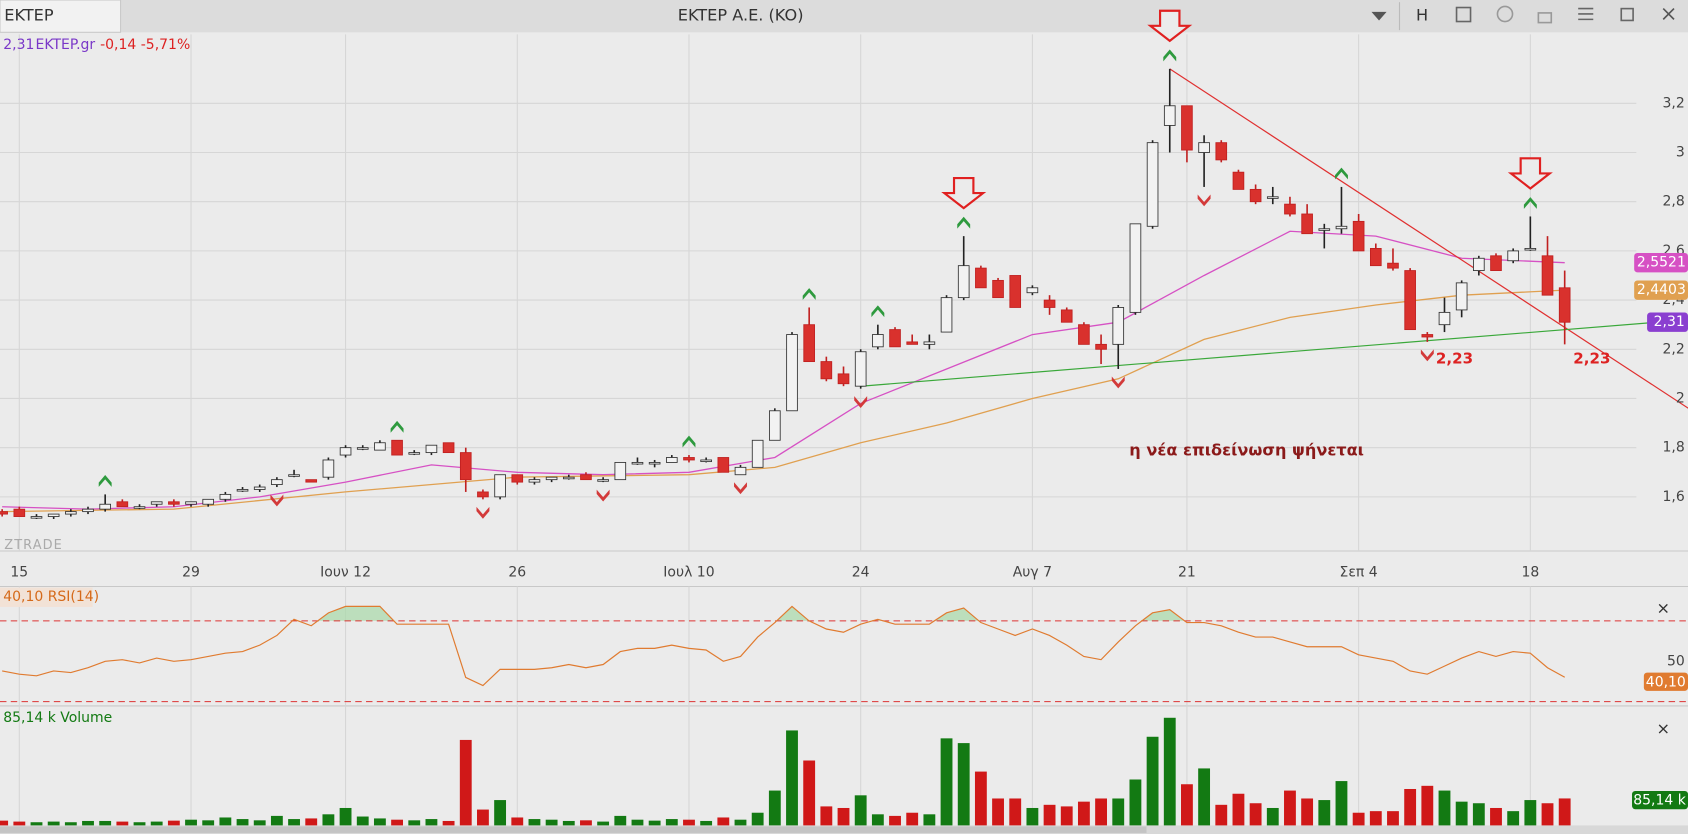 This screenshot has height=834, width=1688. What do you see at coordinates (1530, 173) in the screenshot?
I see `warning-arrow` at bounding box center [1530, 173].